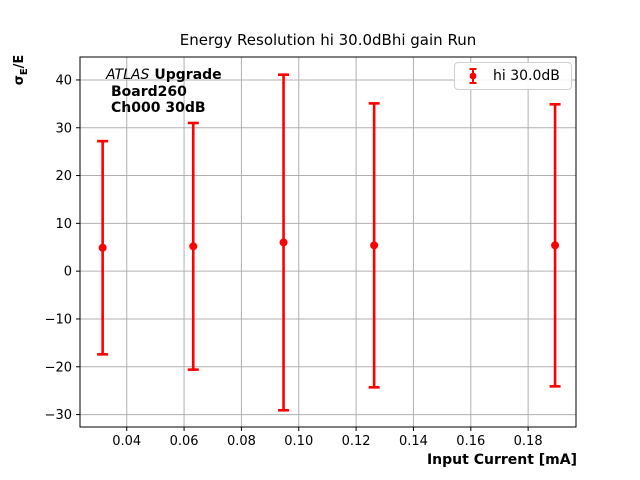 The width and height of the screenshot is (640, 480). What do you see at coordinates (241, 441) in the screenshot?
I see `x-tick-label: 0.08` at bounding box center [241, 441].